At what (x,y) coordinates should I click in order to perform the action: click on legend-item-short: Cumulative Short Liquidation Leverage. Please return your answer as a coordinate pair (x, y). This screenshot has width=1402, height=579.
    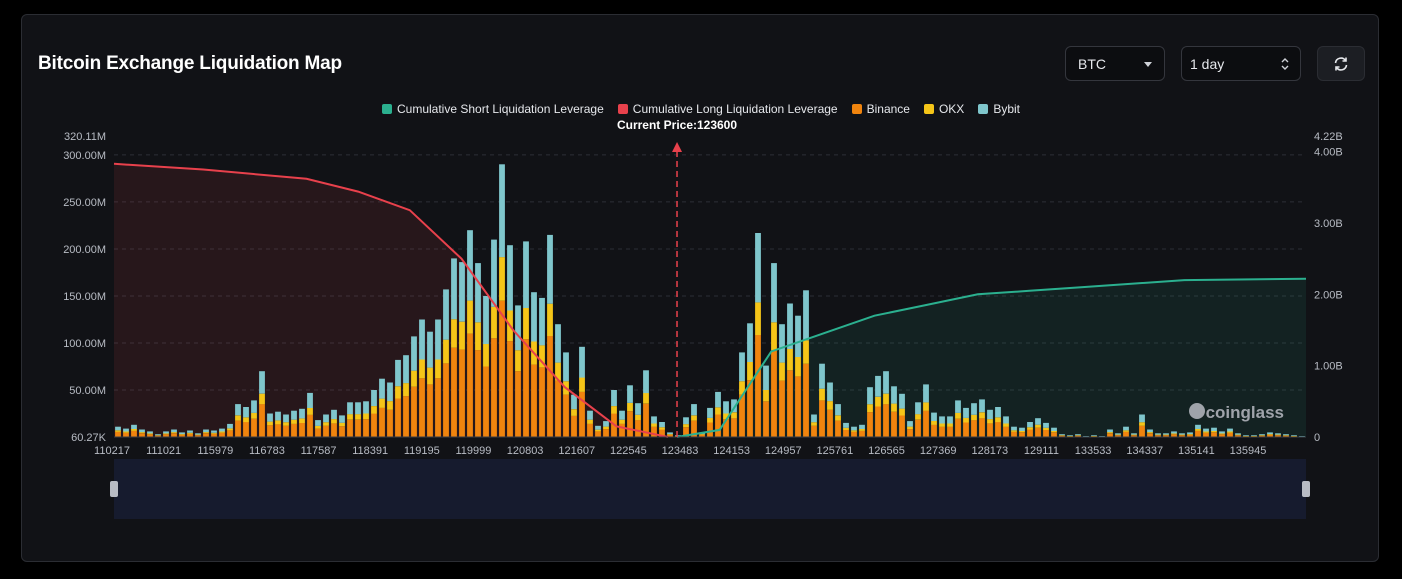
    Looking at the image, I should click on (492, 109).